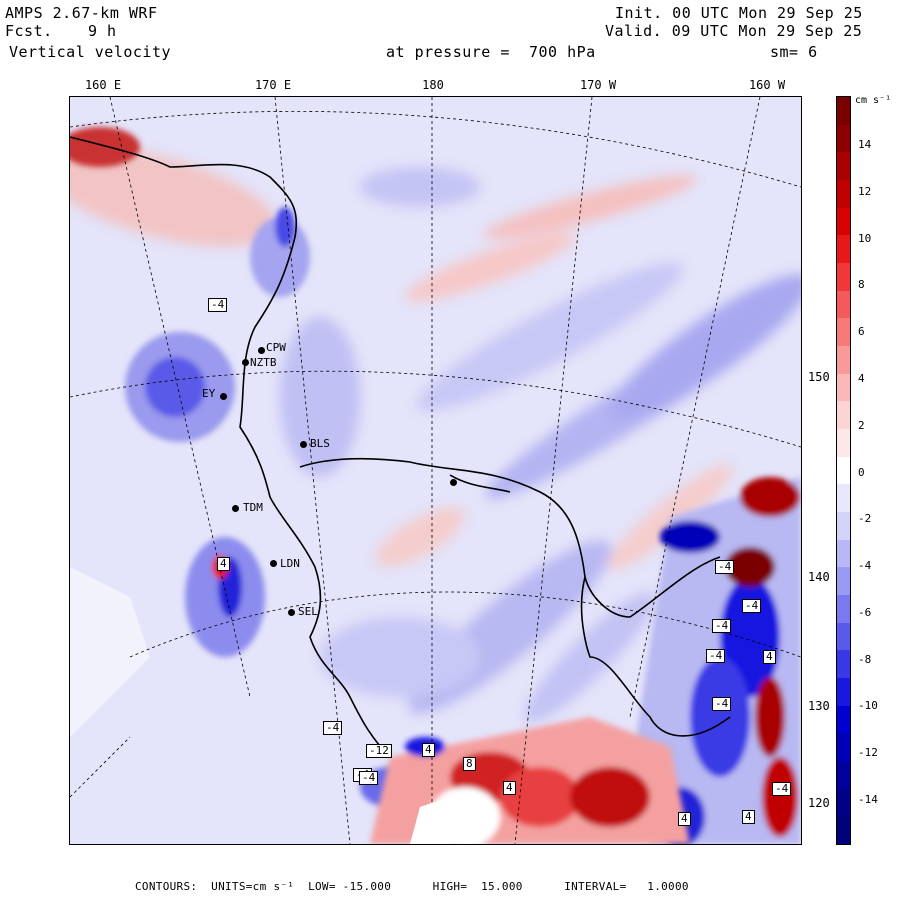 The width and height of the screenshot is (900, 900). I want to click on colorbar-tick-label: -6, so click(865, 612).